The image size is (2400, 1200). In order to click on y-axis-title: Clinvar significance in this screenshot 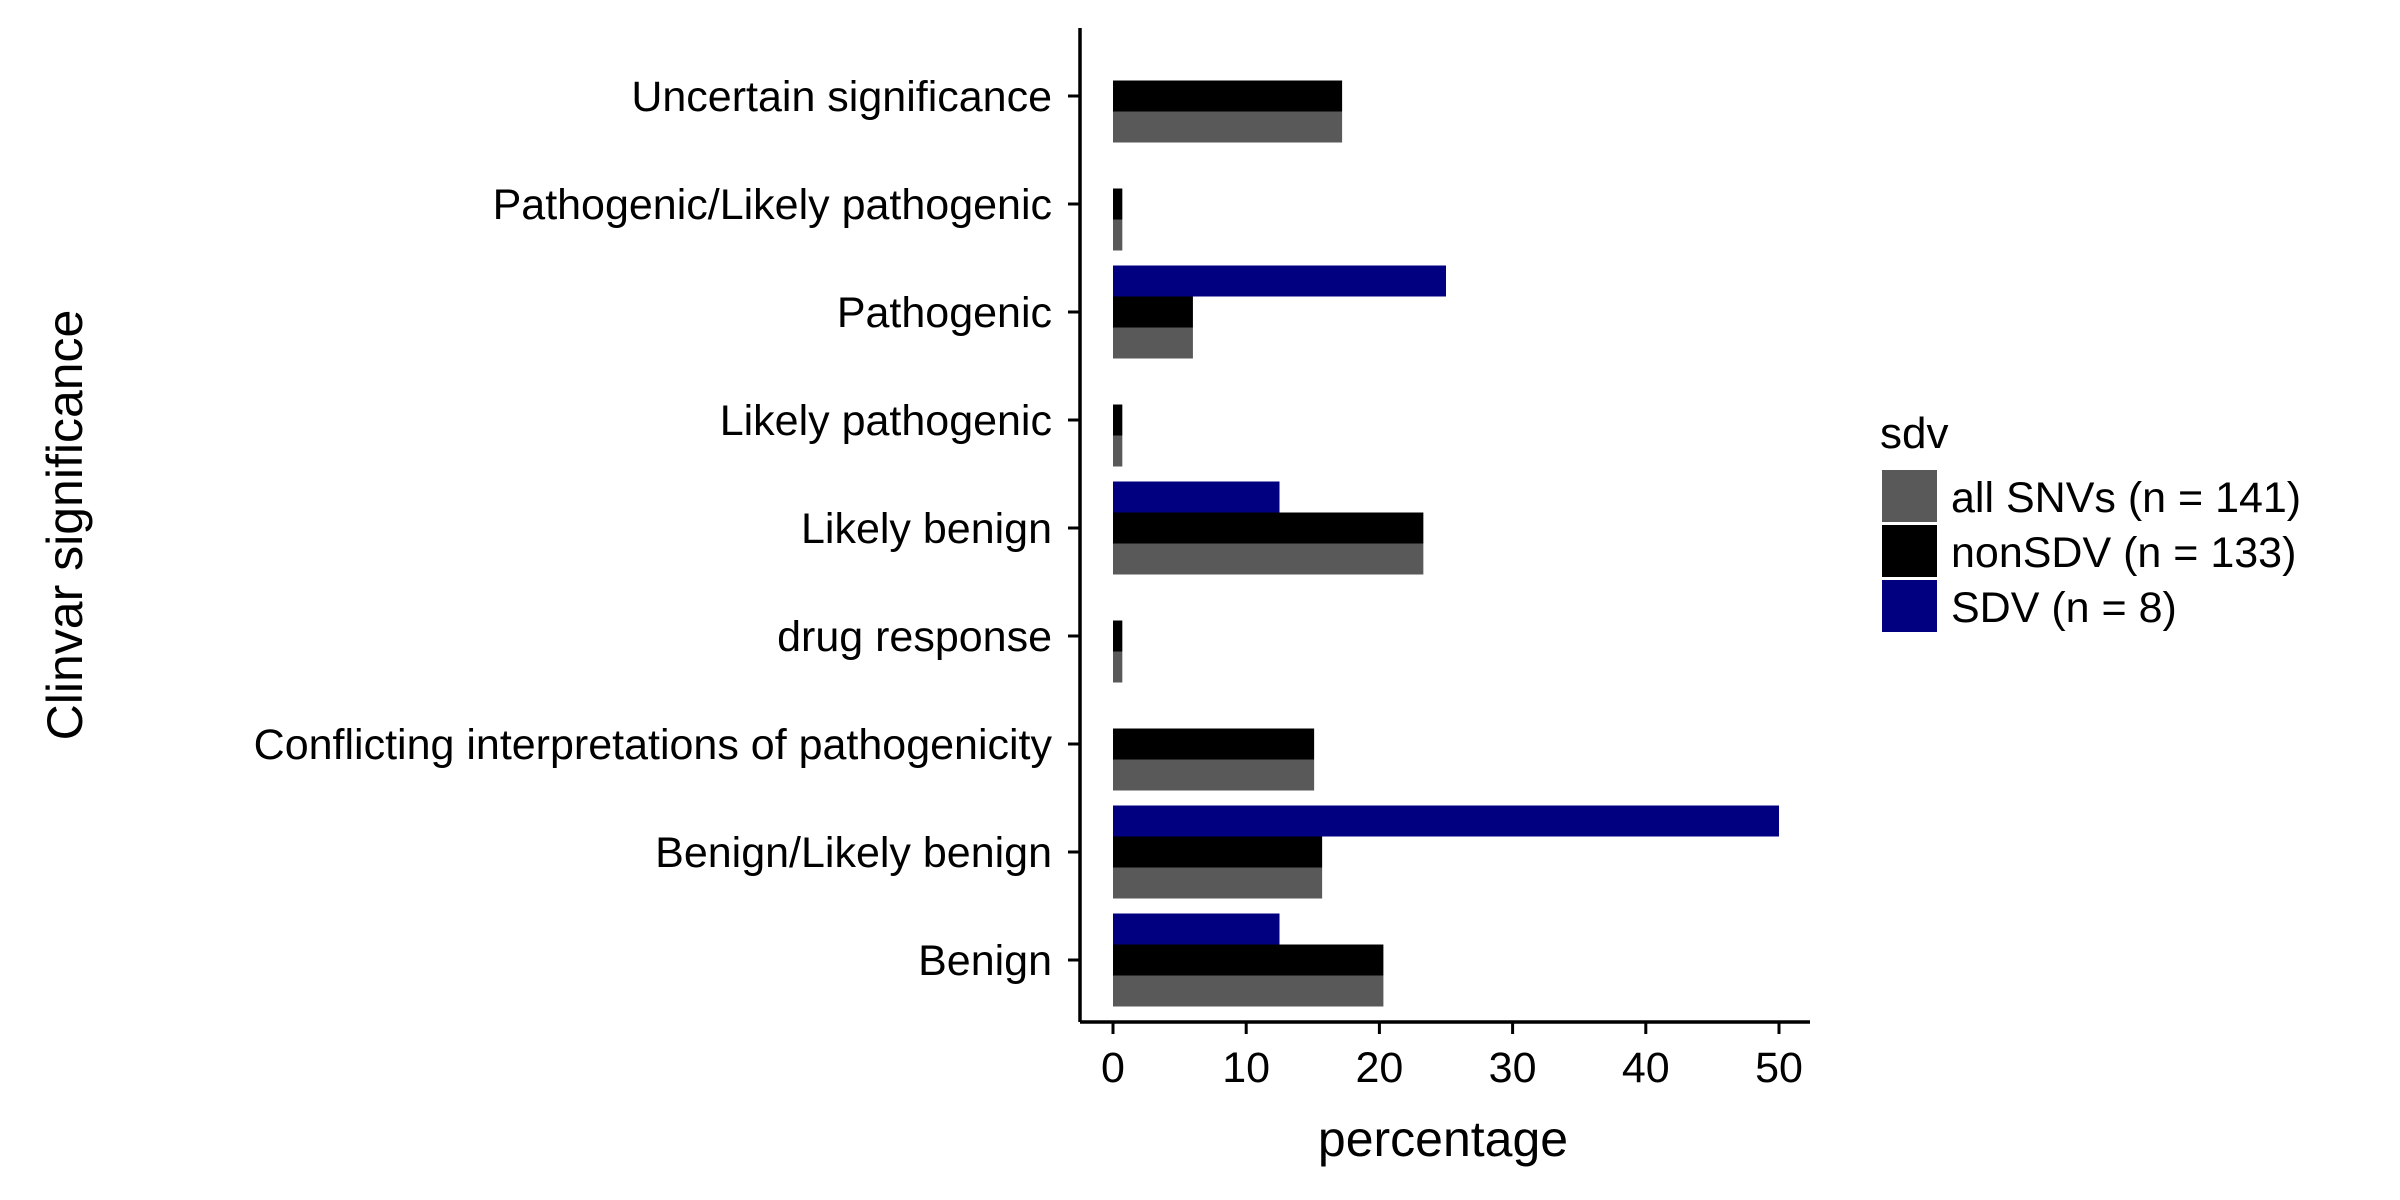, I will do `click(65, 525)`.